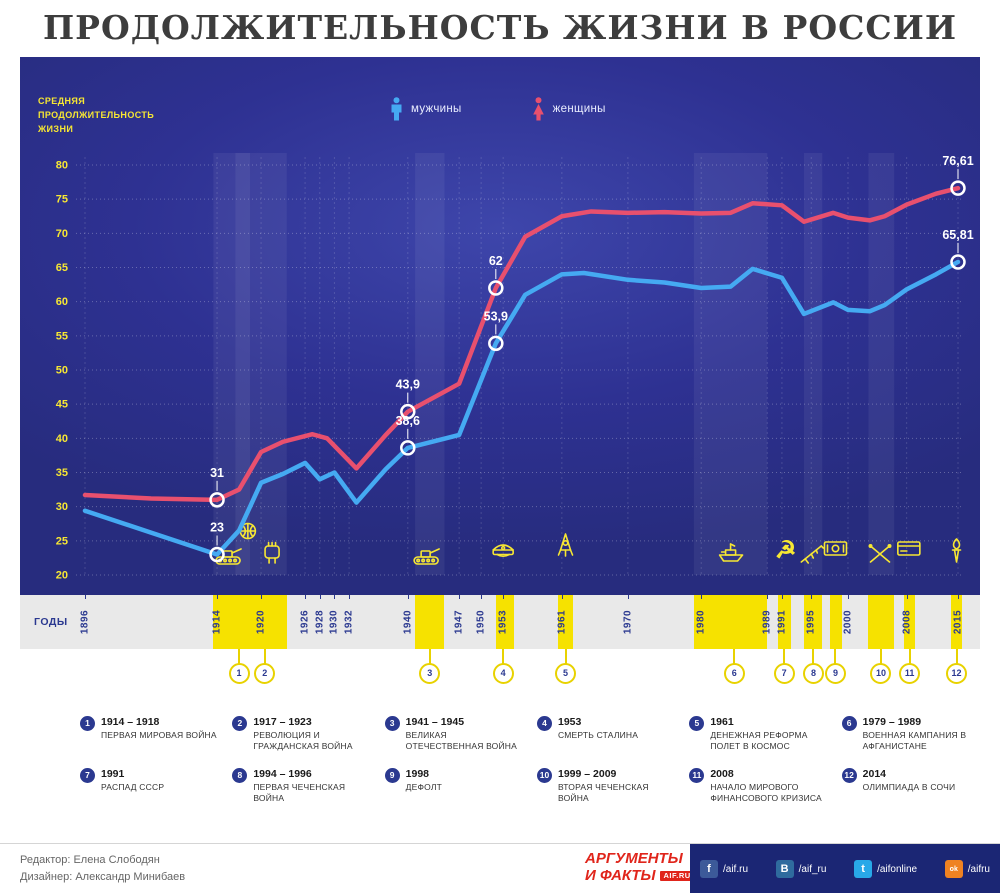  Describe the element at coordinates (430, 673) in the screenshot. I see `event-number-badge: 3` at that location.